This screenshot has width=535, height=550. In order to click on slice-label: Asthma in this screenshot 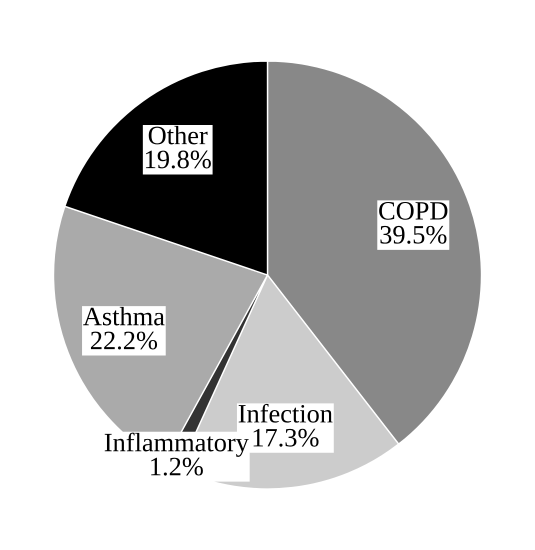, I will do `click(124, 316)`.